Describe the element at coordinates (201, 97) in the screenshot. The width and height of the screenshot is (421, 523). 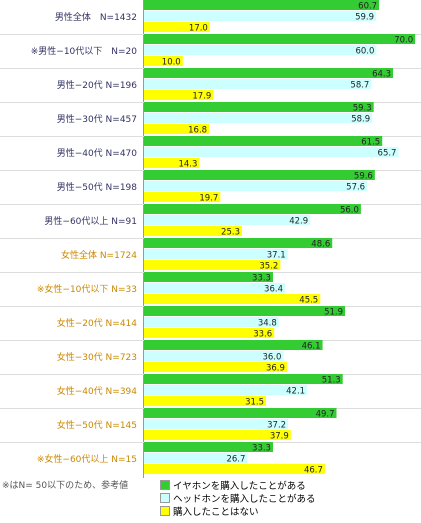
I see `value-label: 17.9` at that location.